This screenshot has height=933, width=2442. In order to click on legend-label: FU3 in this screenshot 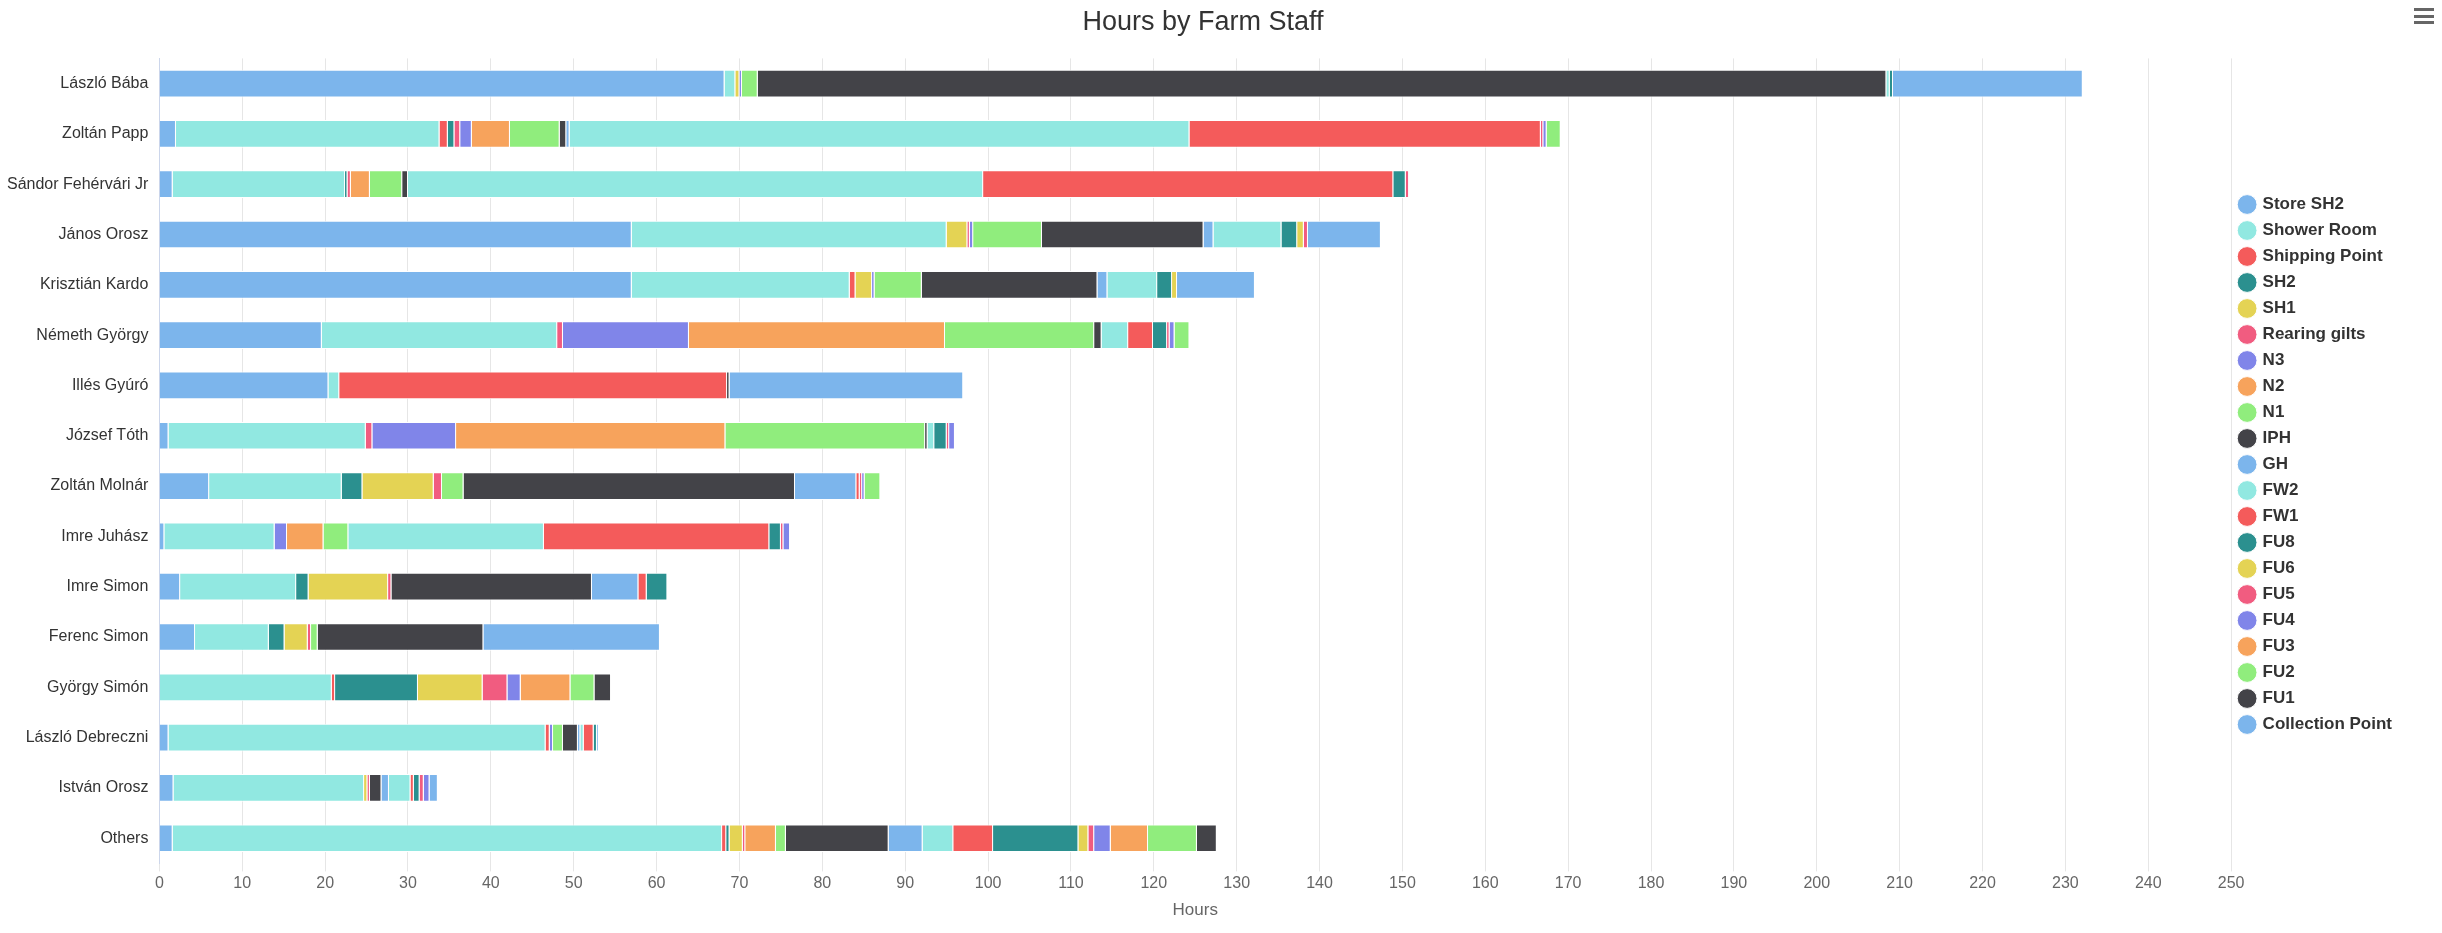, I will do `click(2278, 646)`.